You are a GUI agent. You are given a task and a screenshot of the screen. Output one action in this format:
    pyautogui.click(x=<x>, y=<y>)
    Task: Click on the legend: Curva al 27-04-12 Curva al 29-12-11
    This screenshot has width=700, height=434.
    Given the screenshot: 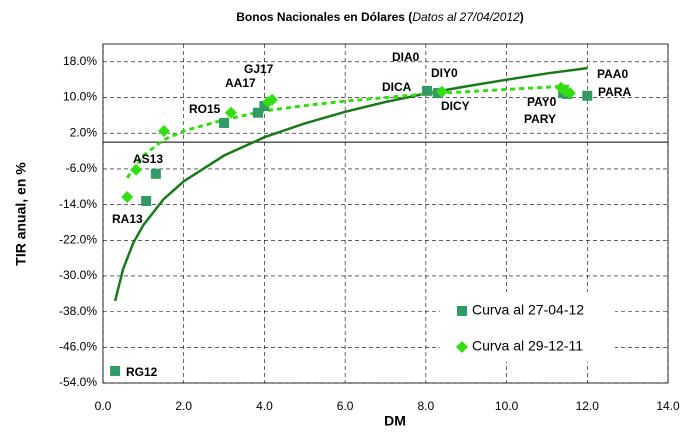 What is the action you would take?
    pyautogui.click(x=527, y=327)
    